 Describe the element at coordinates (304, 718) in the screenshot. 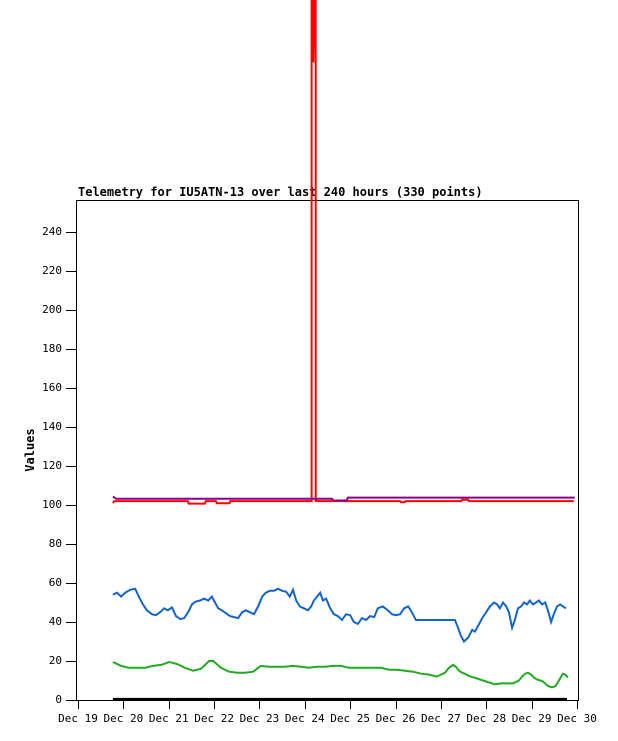

I see `x-tick-label: Dec 24` at that location.